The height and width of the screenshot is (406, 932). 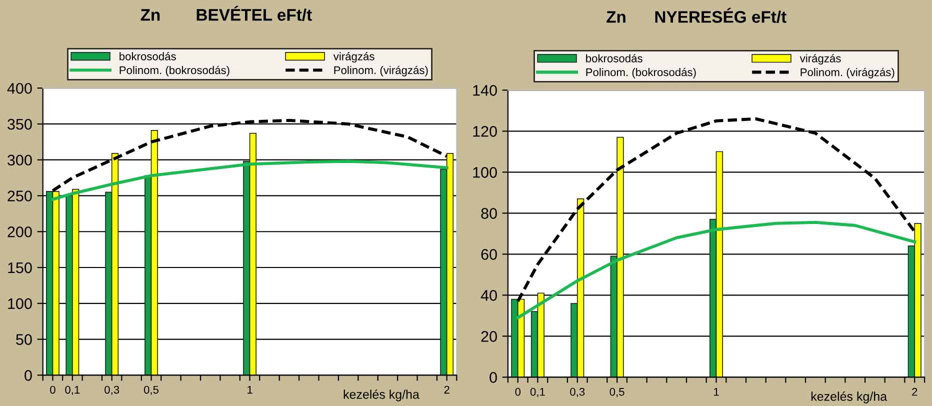 I want to click on y-tick-label: 300, so click(x=20, y=160).